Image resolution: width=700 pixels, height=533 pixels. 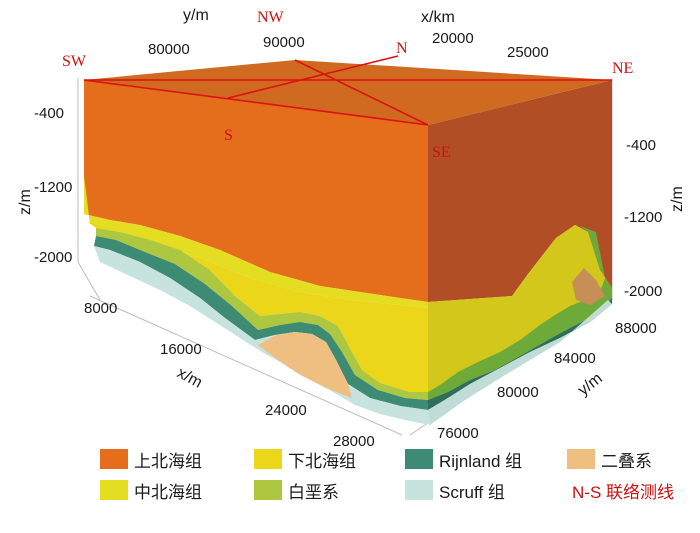 I want to click on legend-item-permian: 二叠系, so click(x=609, y=459).